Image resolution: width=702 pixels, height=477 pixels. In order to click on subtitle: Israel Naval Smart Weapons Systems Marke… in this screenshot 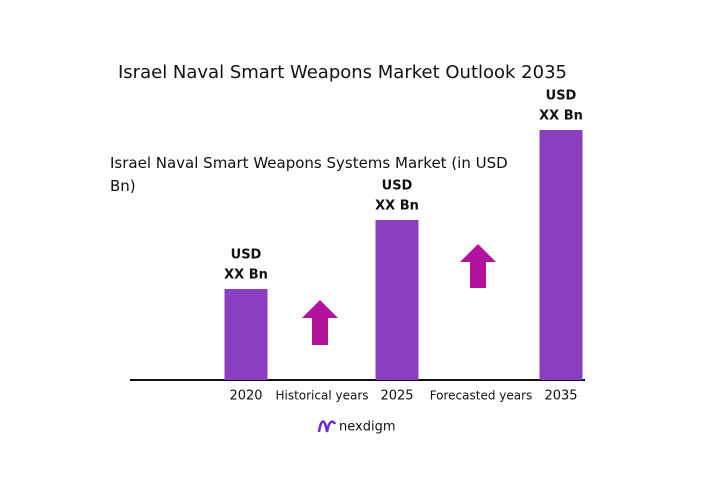, I will do `click(309, 174)`.